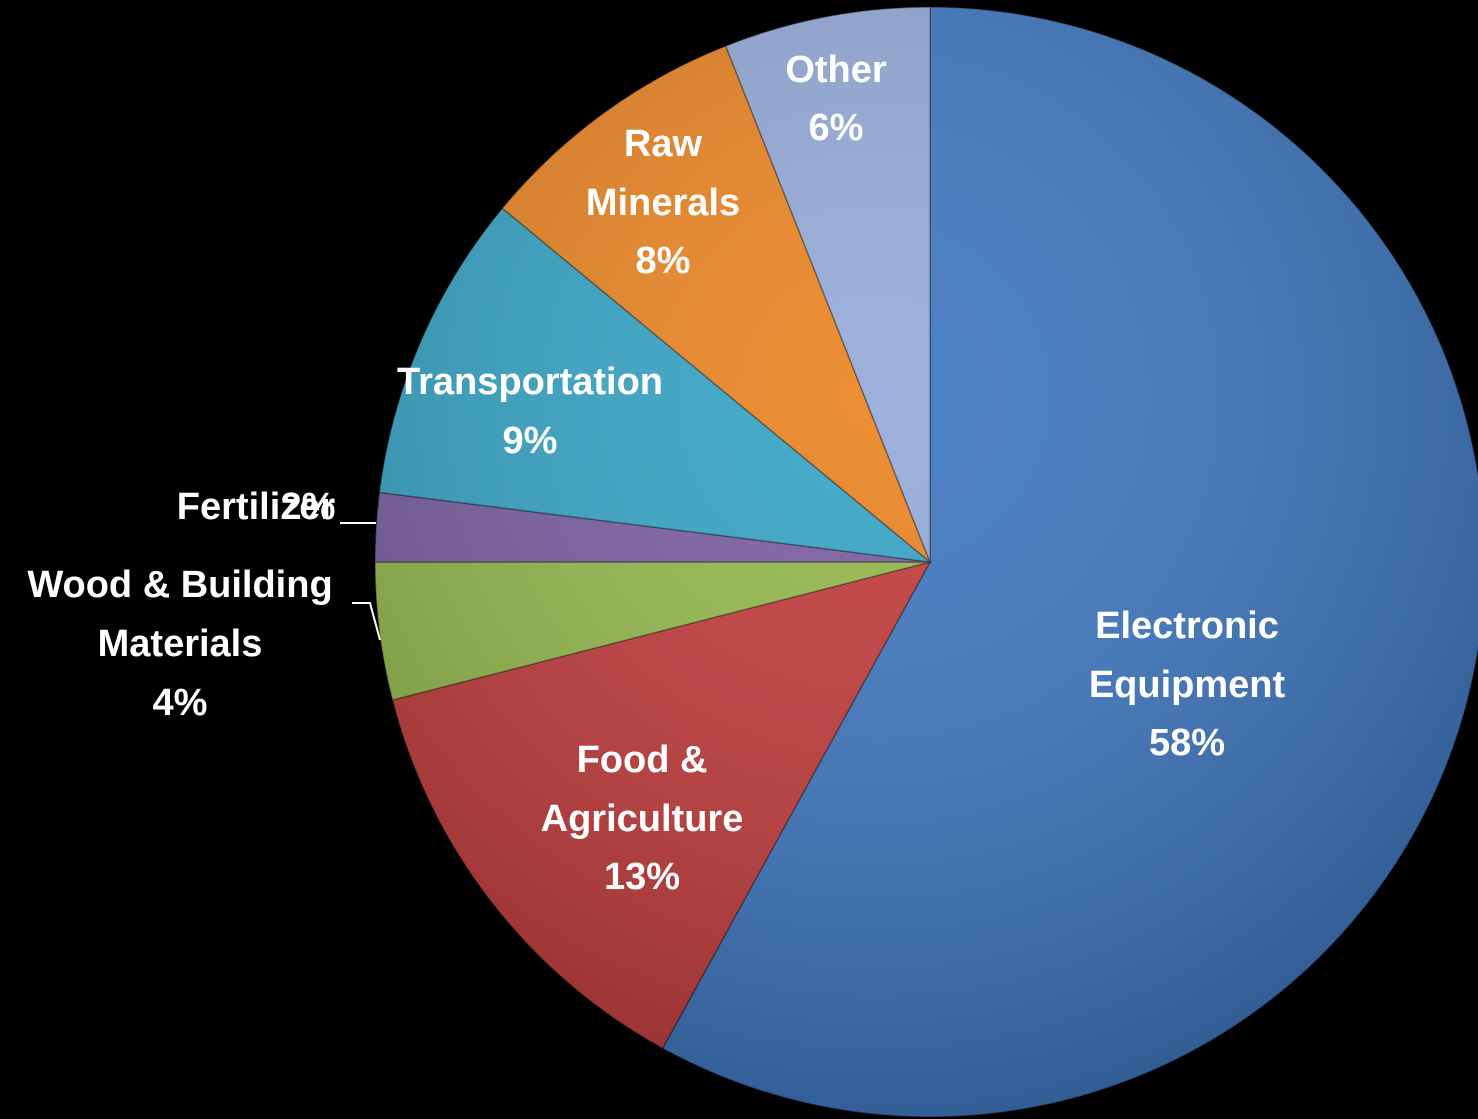  I want to click on value-label: 9%, so click(530, 441).